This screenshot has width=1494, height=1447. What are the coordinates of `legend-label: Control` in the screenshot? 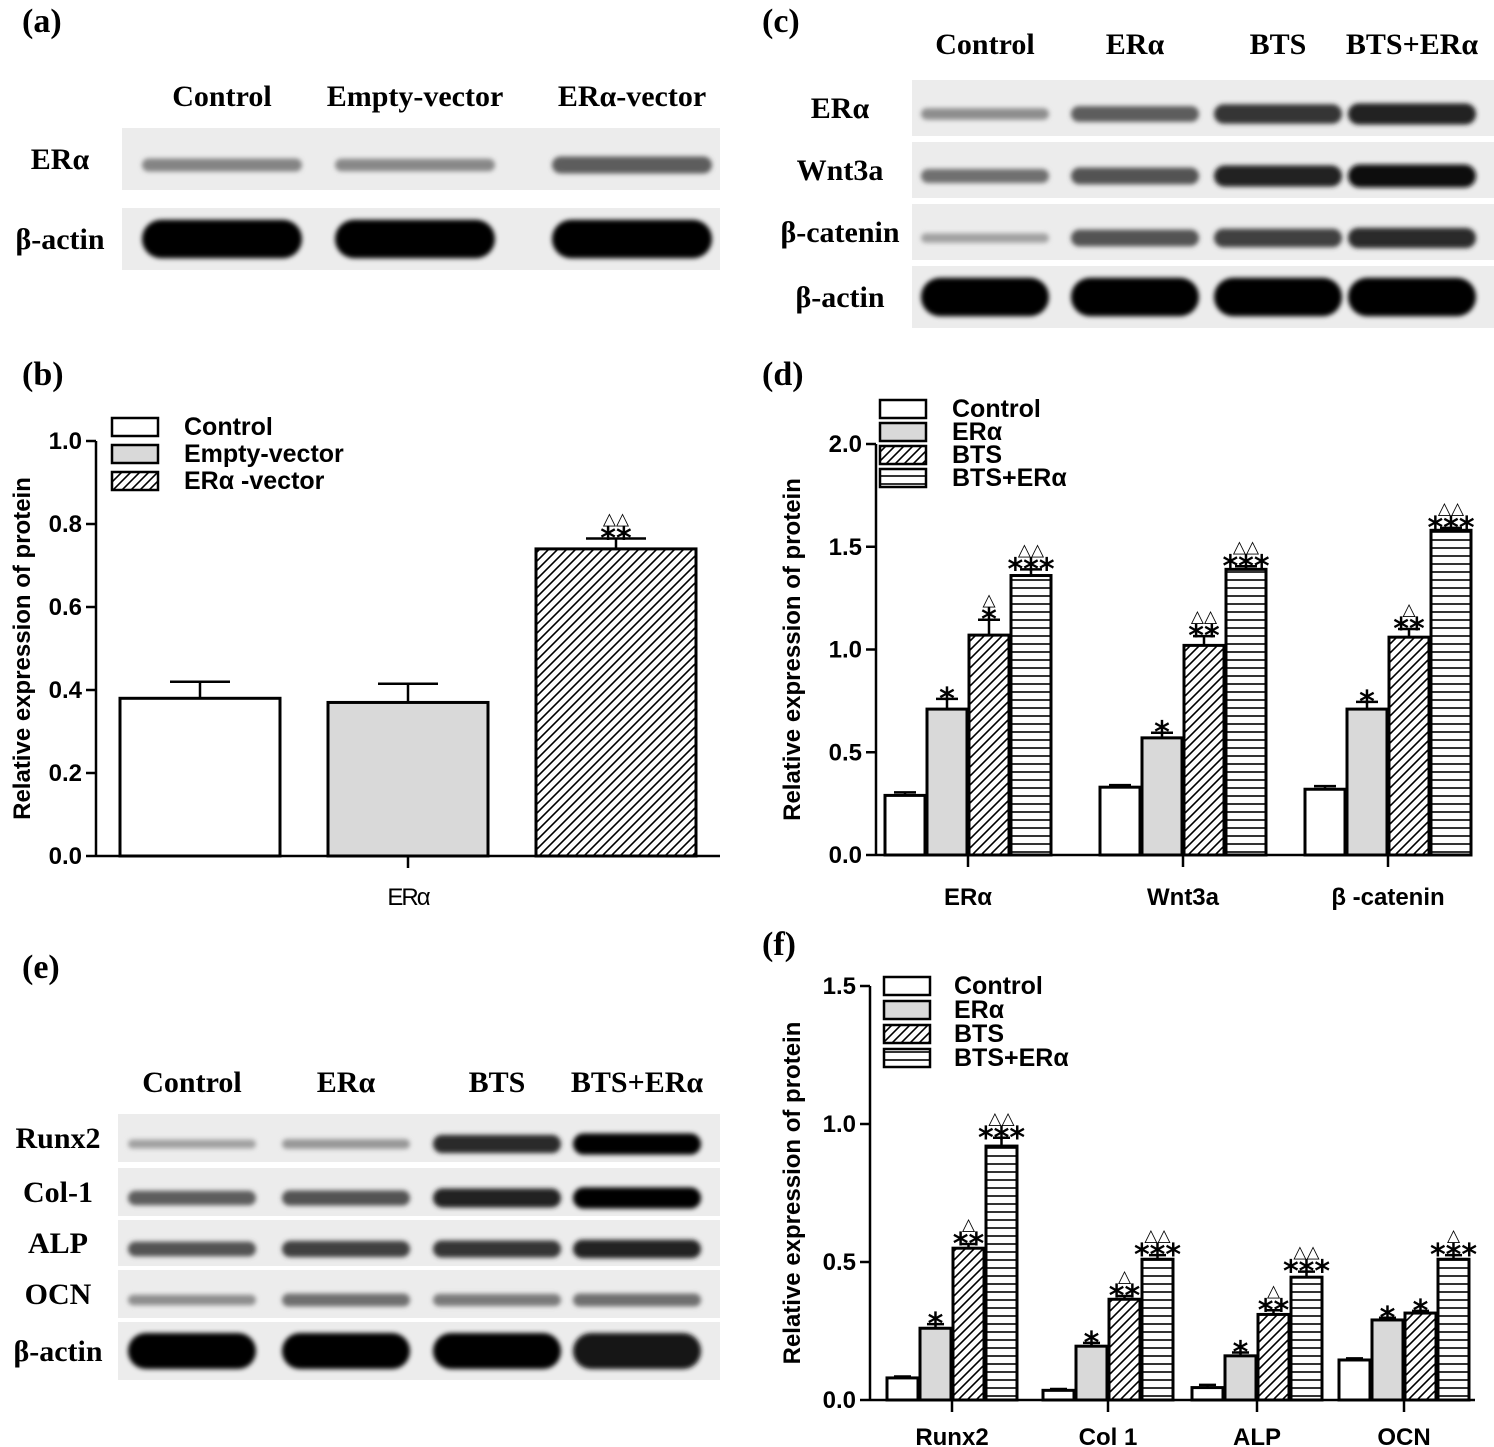 It's located at (998, 986).